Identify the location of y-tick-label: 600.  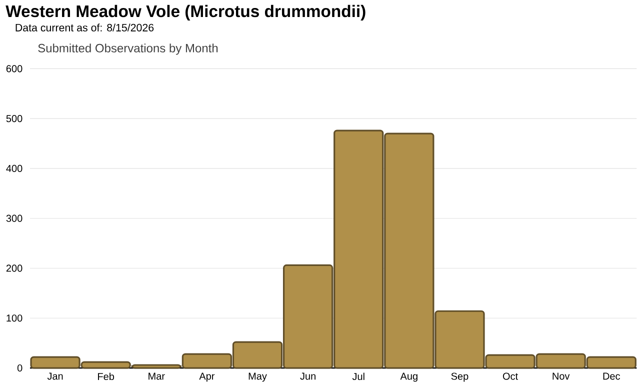
(14, 68).